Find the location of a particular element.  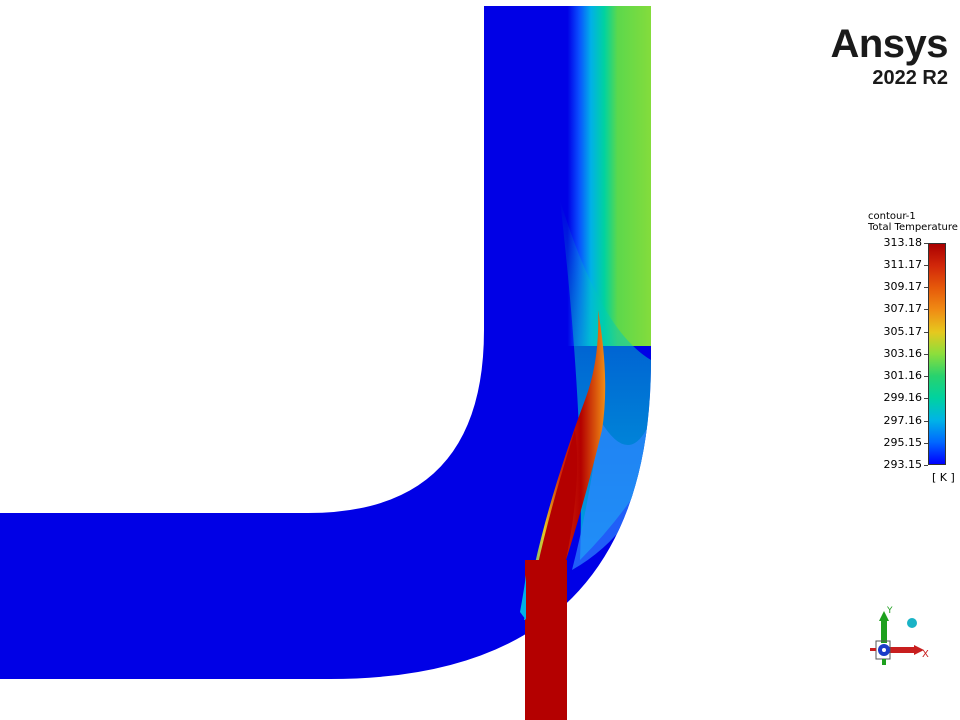

legend-tick: 313.18 is located at coordinates (898, 243).